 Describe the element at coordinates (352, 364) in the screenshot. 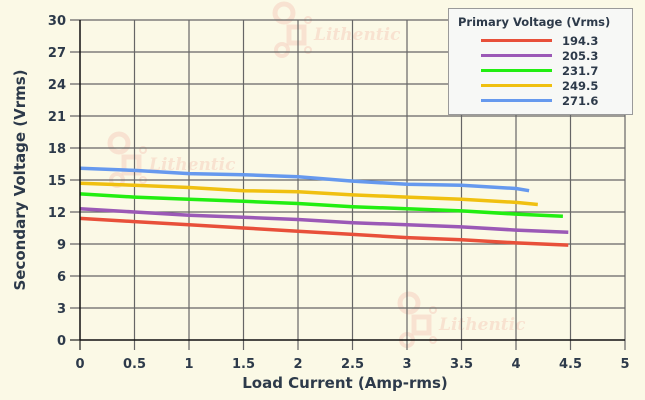

I see `x-tick-label: 2.5` at that location.